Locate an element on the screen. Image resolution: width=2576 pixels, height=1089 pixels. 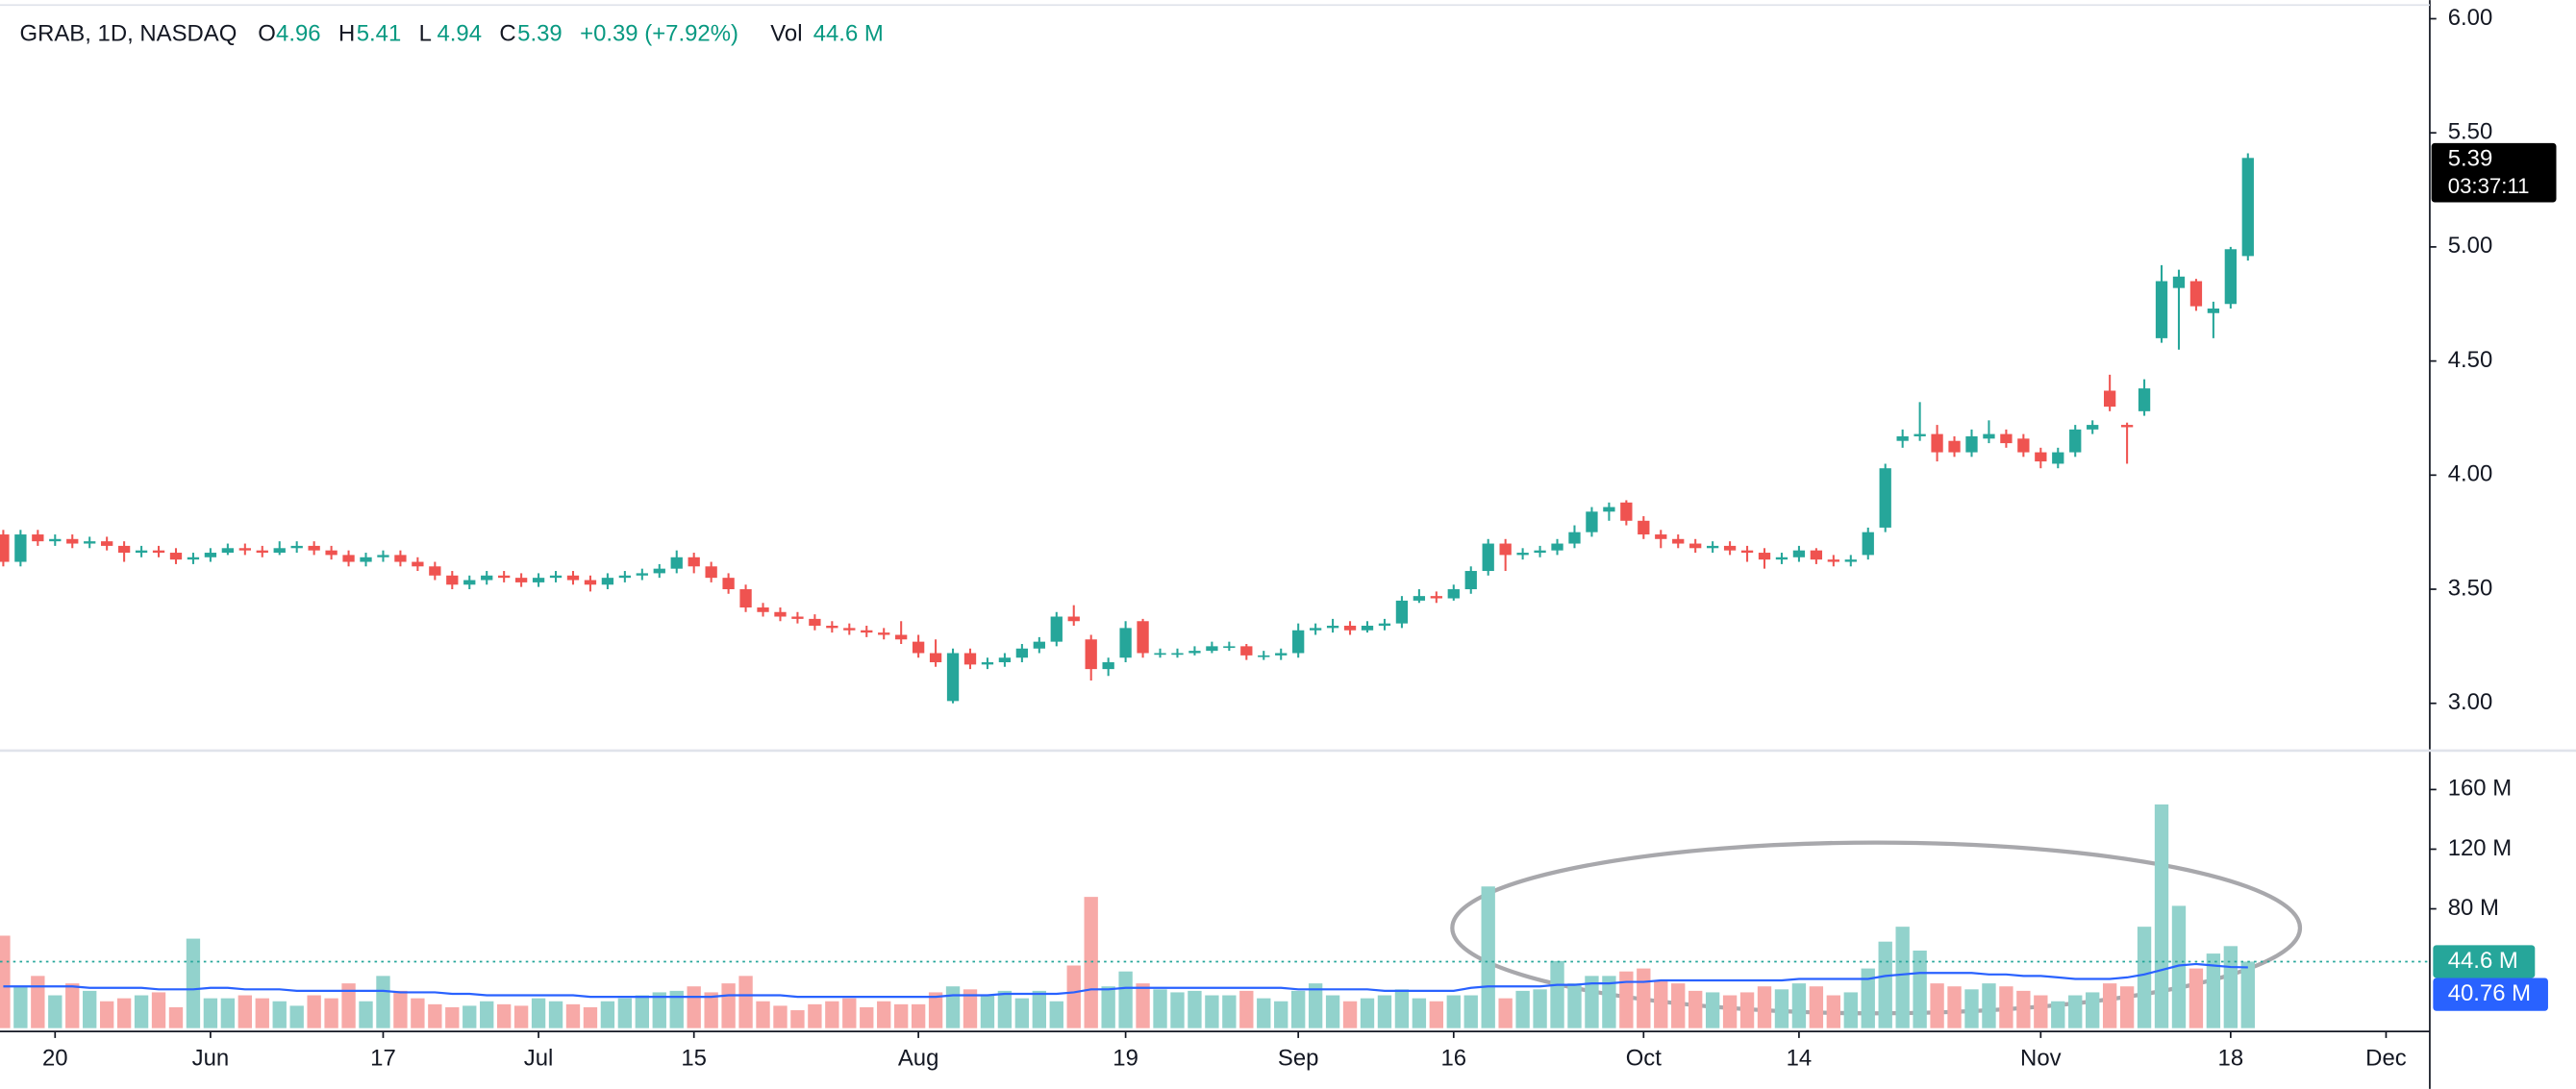
x-tick-label: Dec is located at coordinates (2386, 1058).